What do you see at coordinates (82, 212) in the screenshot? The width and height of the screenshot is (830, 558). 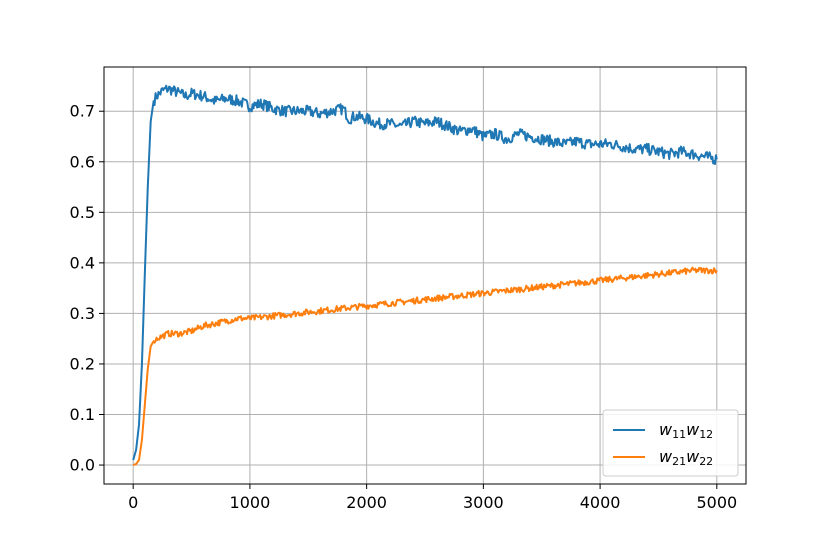 I see `y-tick-label: 0.5` at bounding box center [82, 212].